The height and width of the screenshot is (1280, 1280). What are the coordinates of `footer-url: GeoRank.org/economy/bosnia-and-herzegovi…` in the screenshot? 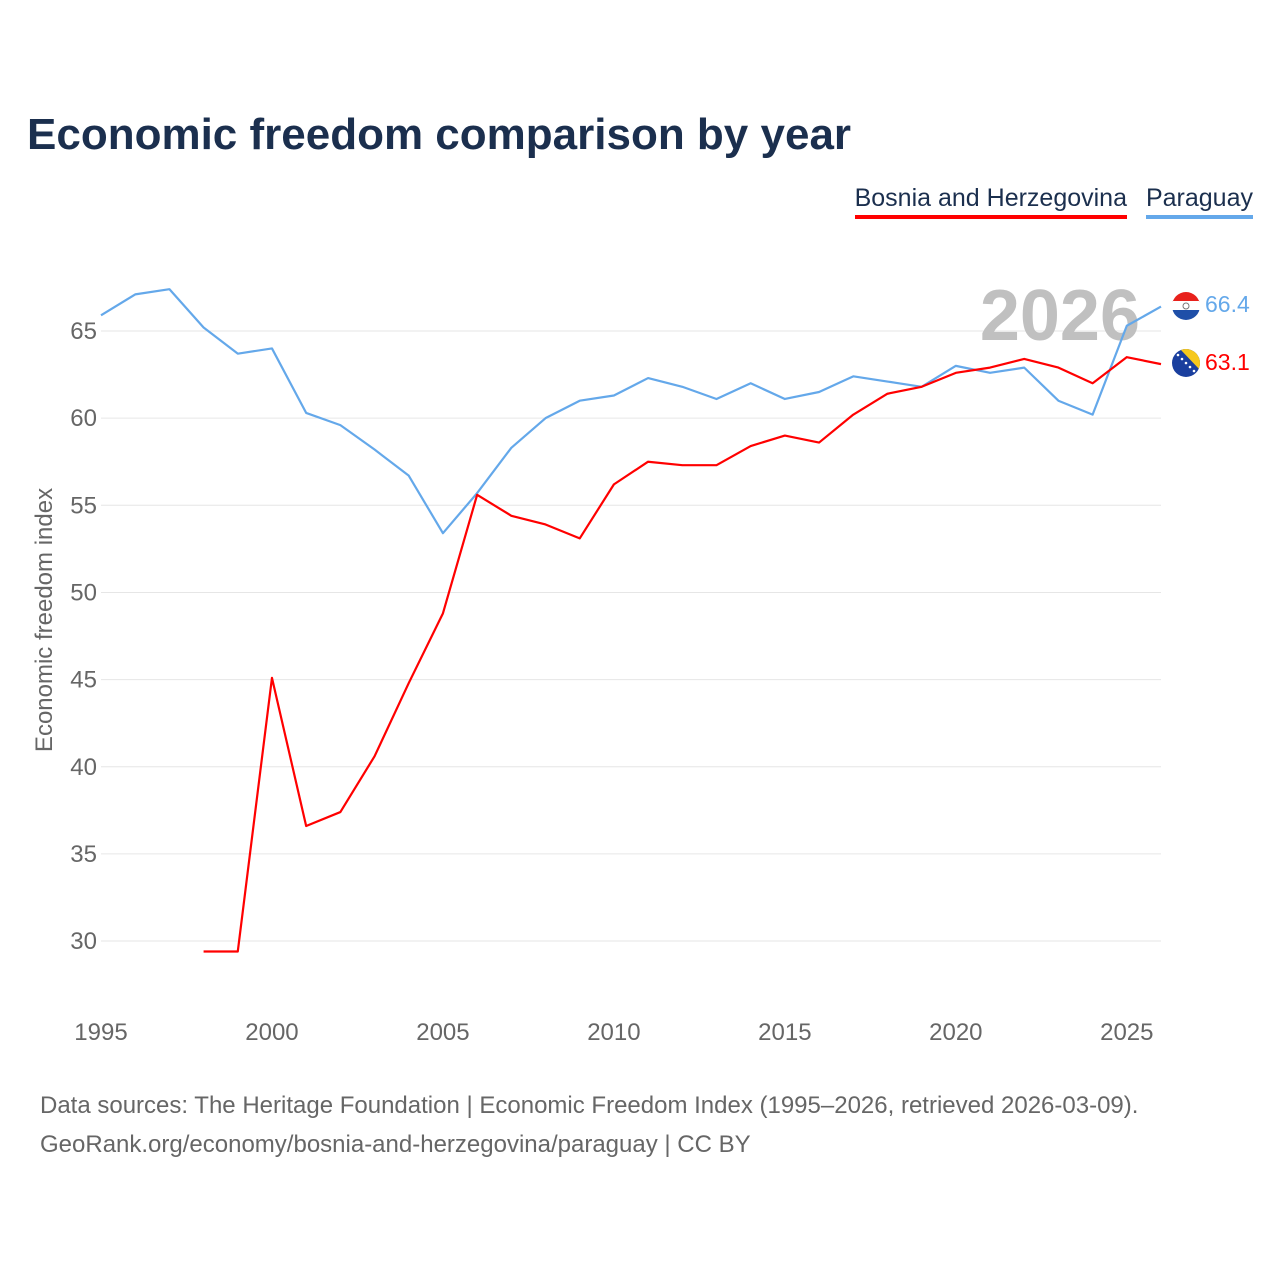 It's located at (395, 1144).